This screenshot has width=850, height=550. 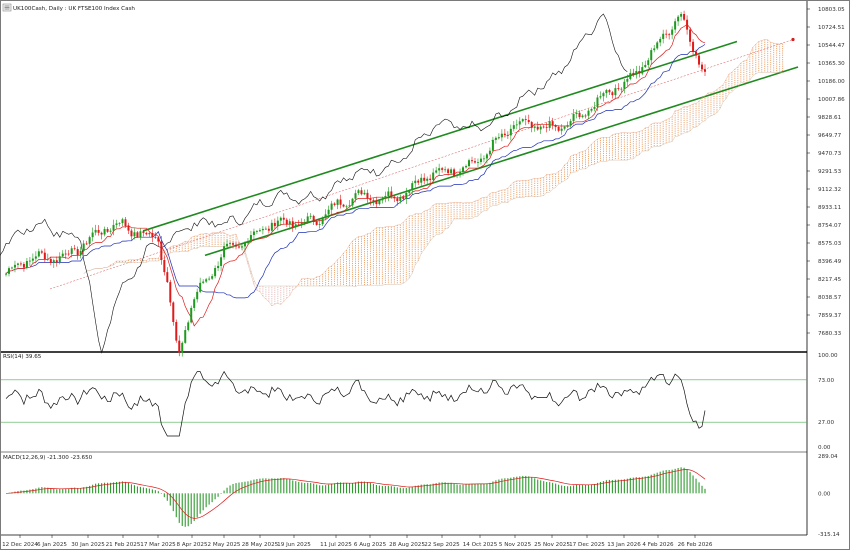 I want to click on price-tick-label: 8396.49, so click(x=830, y=262).